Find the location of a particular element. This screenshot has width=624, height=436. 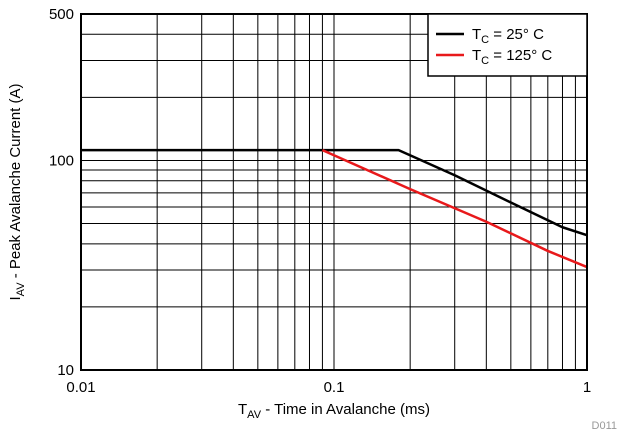

y-axis-label: IAV - Peak Avalanche Current (A) is located at coordinates (17, 191).